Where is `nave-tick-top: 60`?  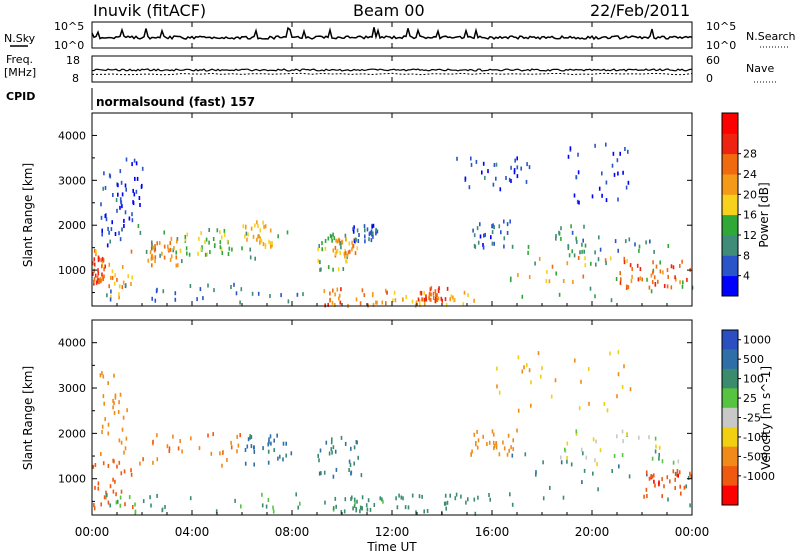 nave-tick-top: 60 is located at coordinates (713, 60).